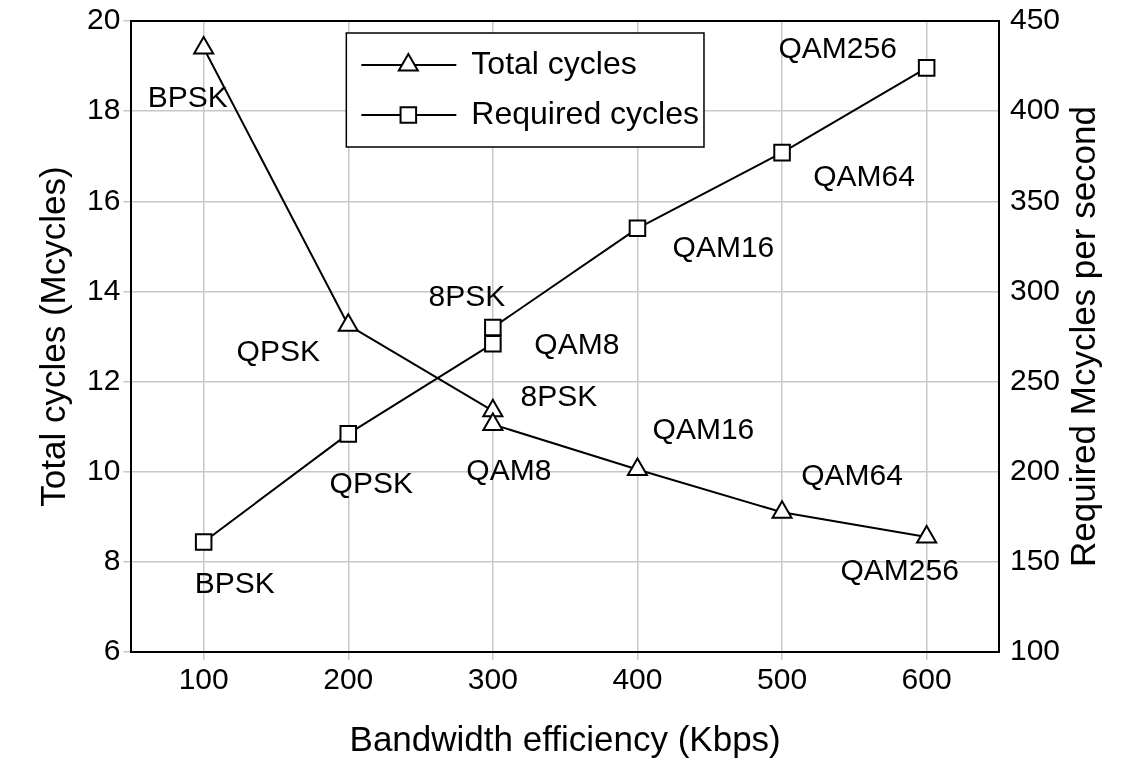 The width and height of the screenshot is (1125, 770). What do you see at coordinates (565, 738) in the screenshot?
I see `x-axis-title: Bandwidth efficiency (Kbps)` at bounding box center [565, 738].